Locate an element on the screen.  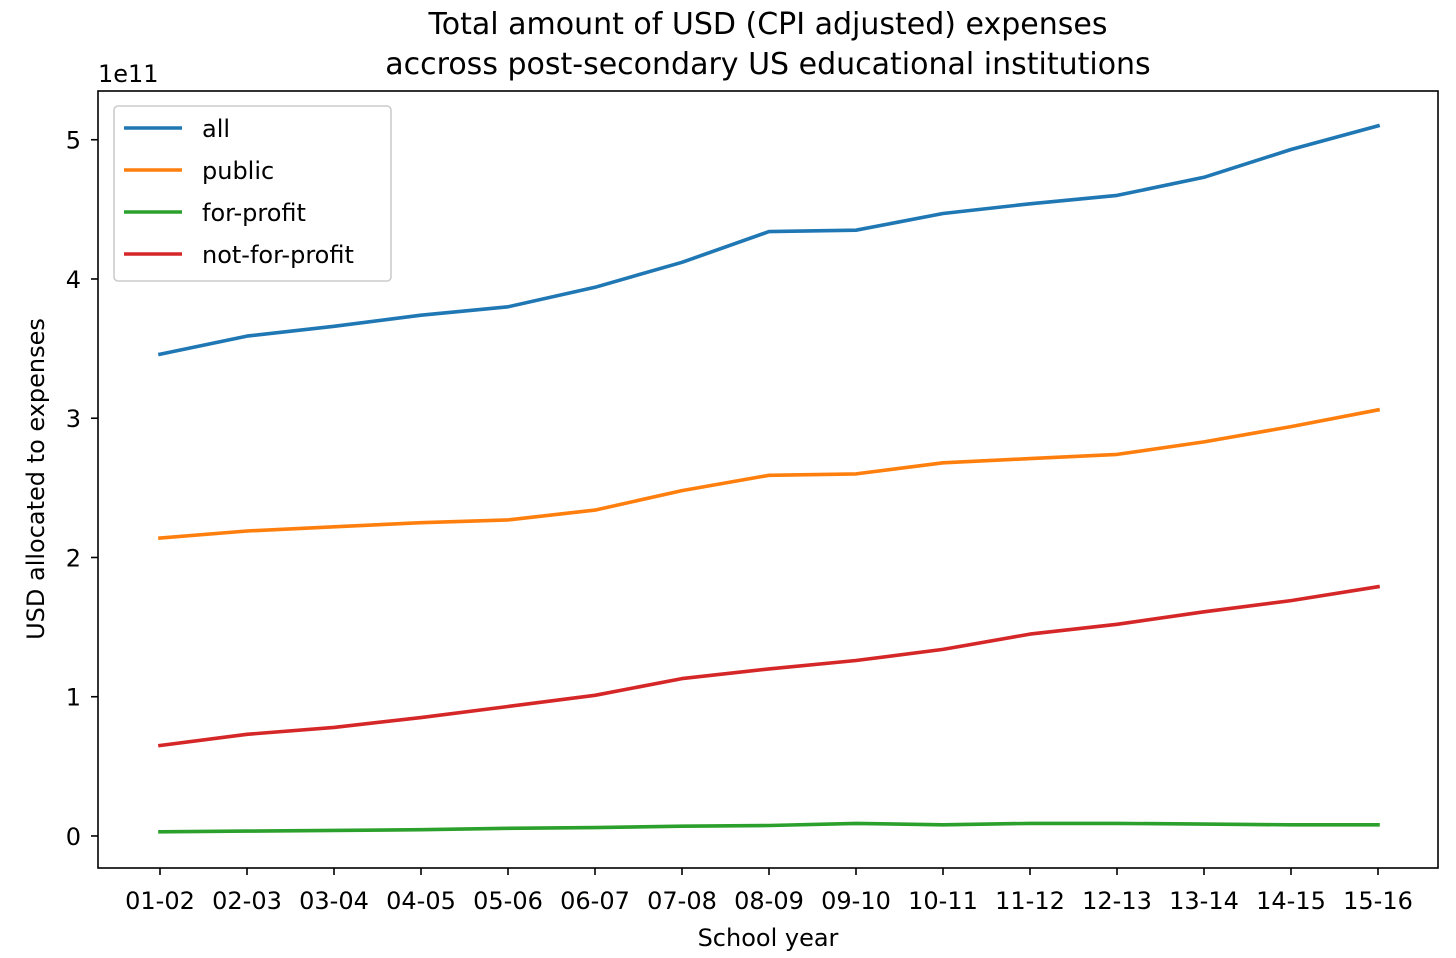
y-axis: 0 1 2 3 4 5 is located at coordinates (82, 489).